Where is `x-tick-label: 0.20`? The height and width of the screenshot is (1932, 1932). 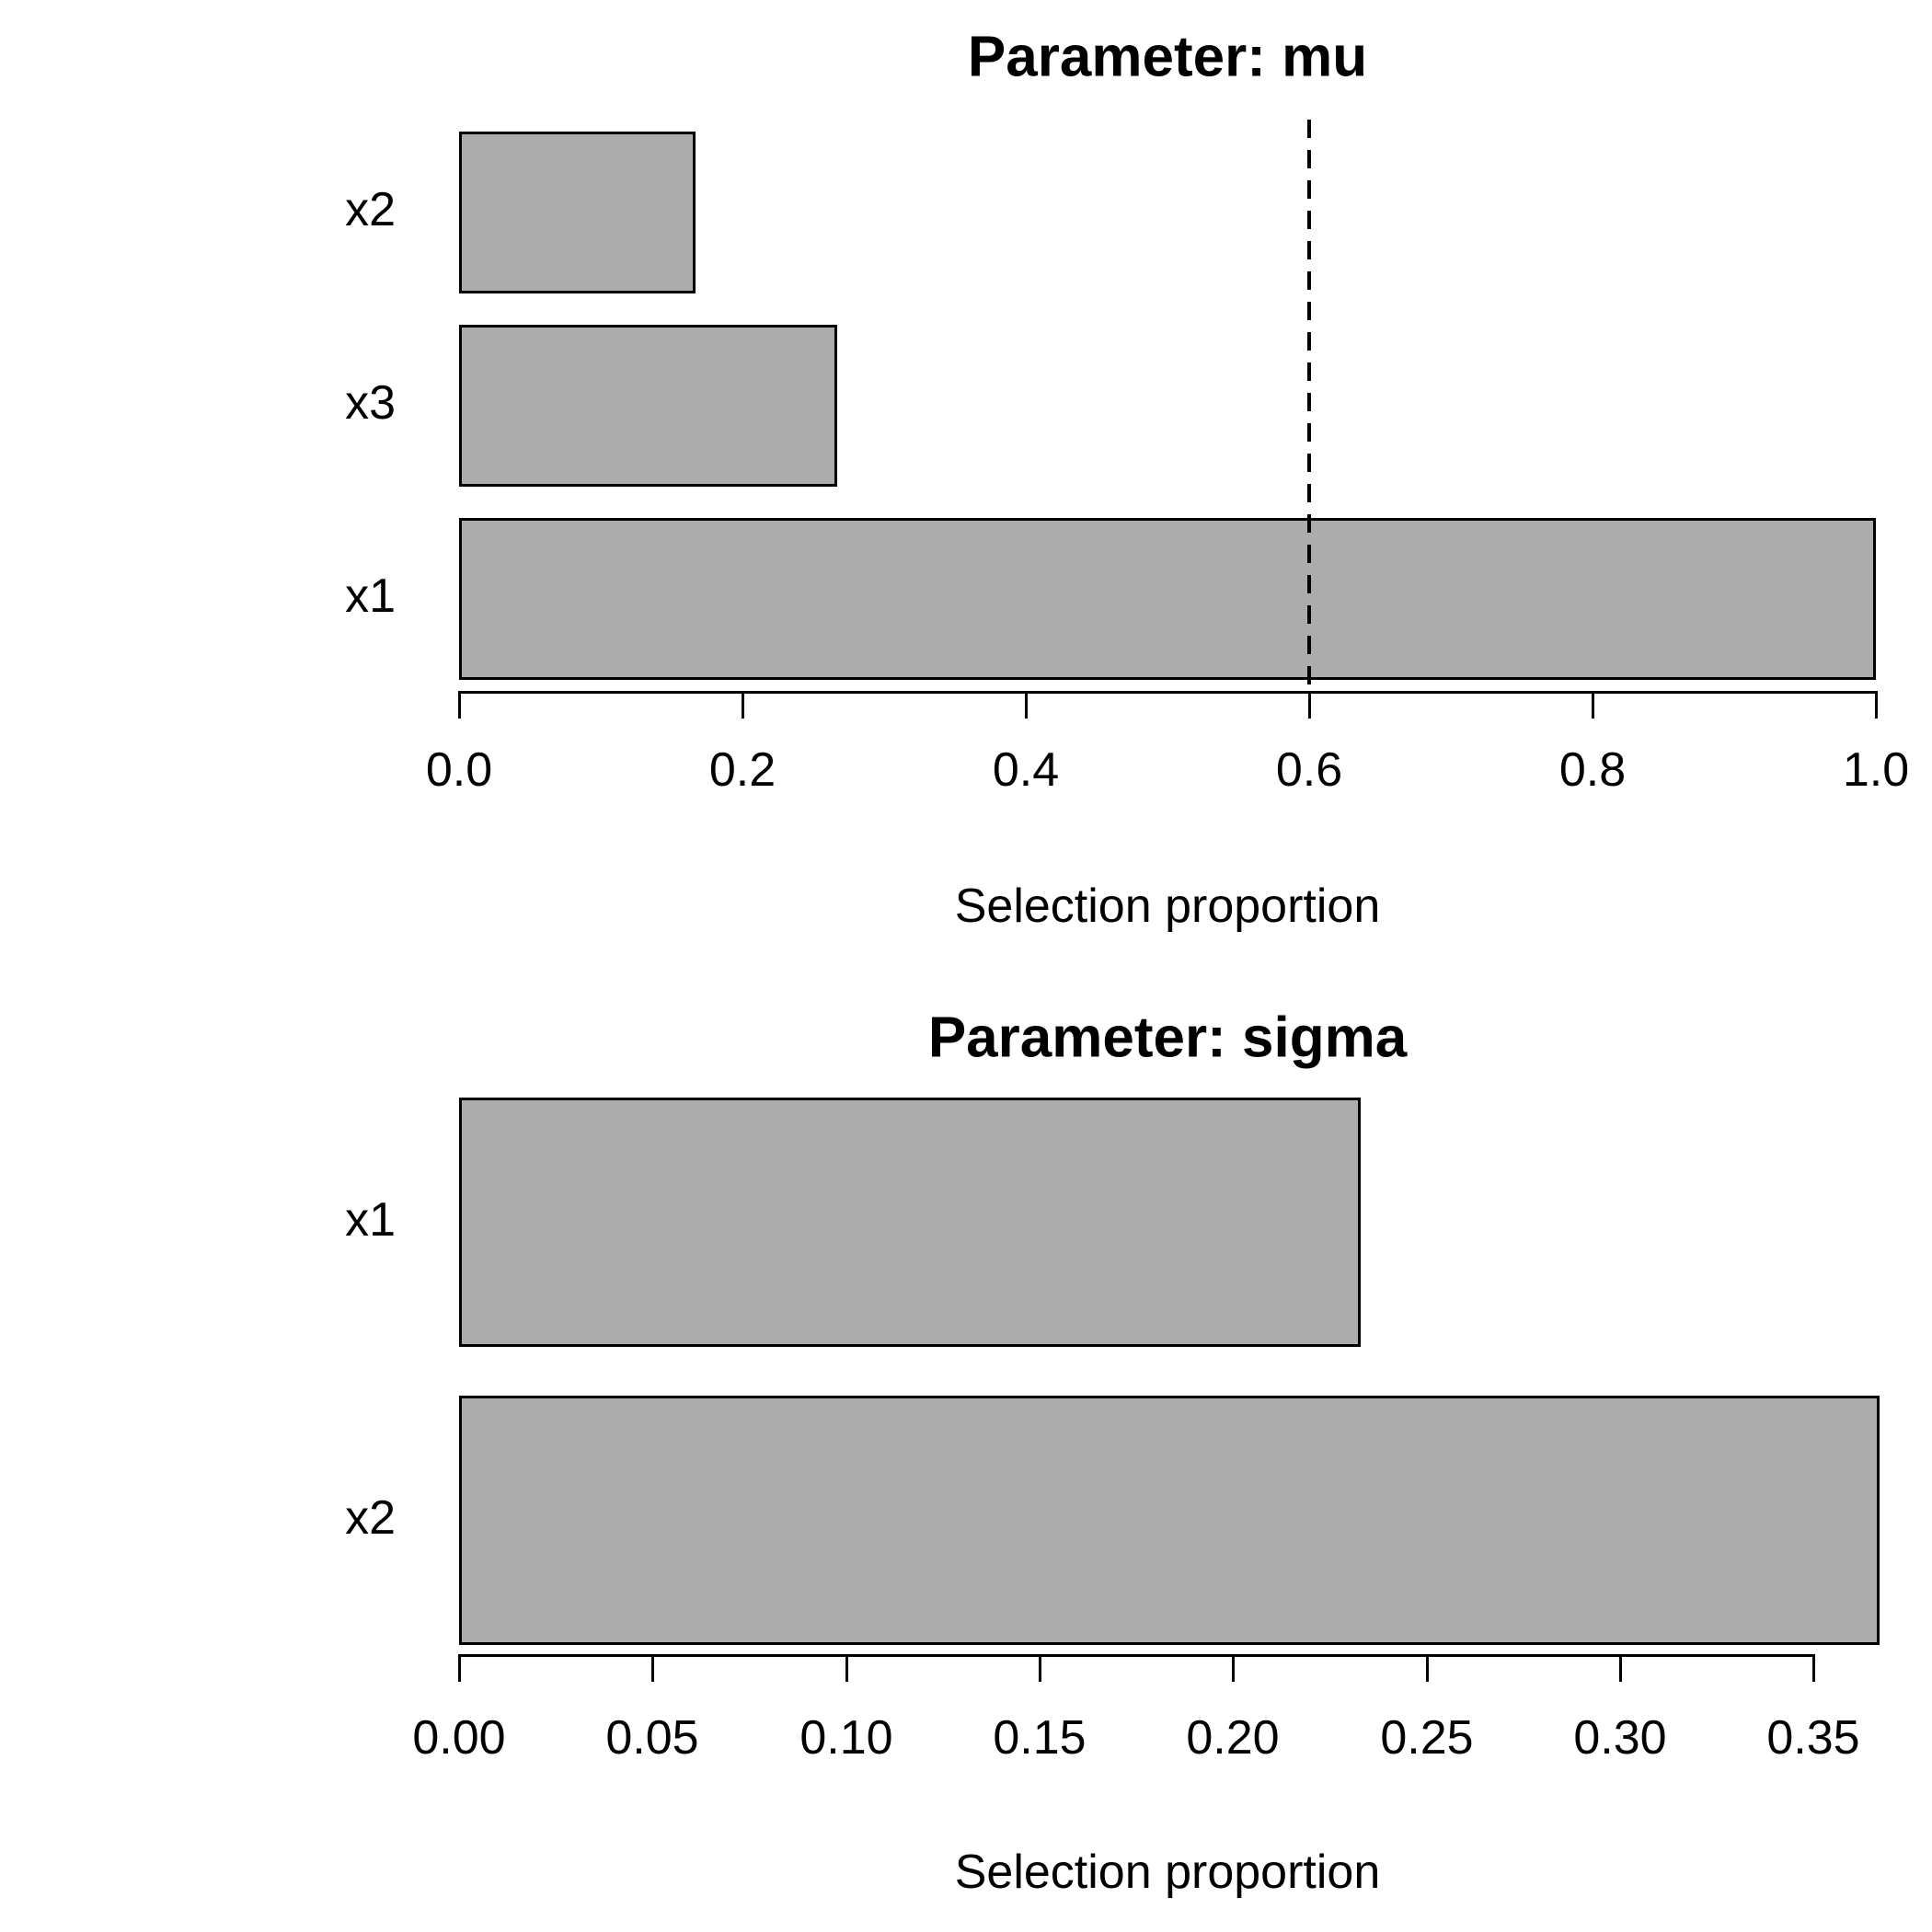 x-tick-label: 0.20 is located at coordinates (1233, 1738).